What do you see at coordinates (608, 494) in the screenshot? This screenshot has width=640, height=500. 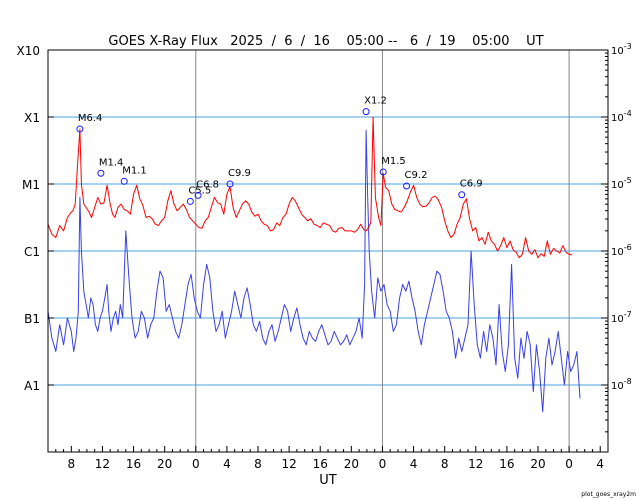 I see `plot-credit: plot_goes_xray2m` at bounding box center [608, 494].